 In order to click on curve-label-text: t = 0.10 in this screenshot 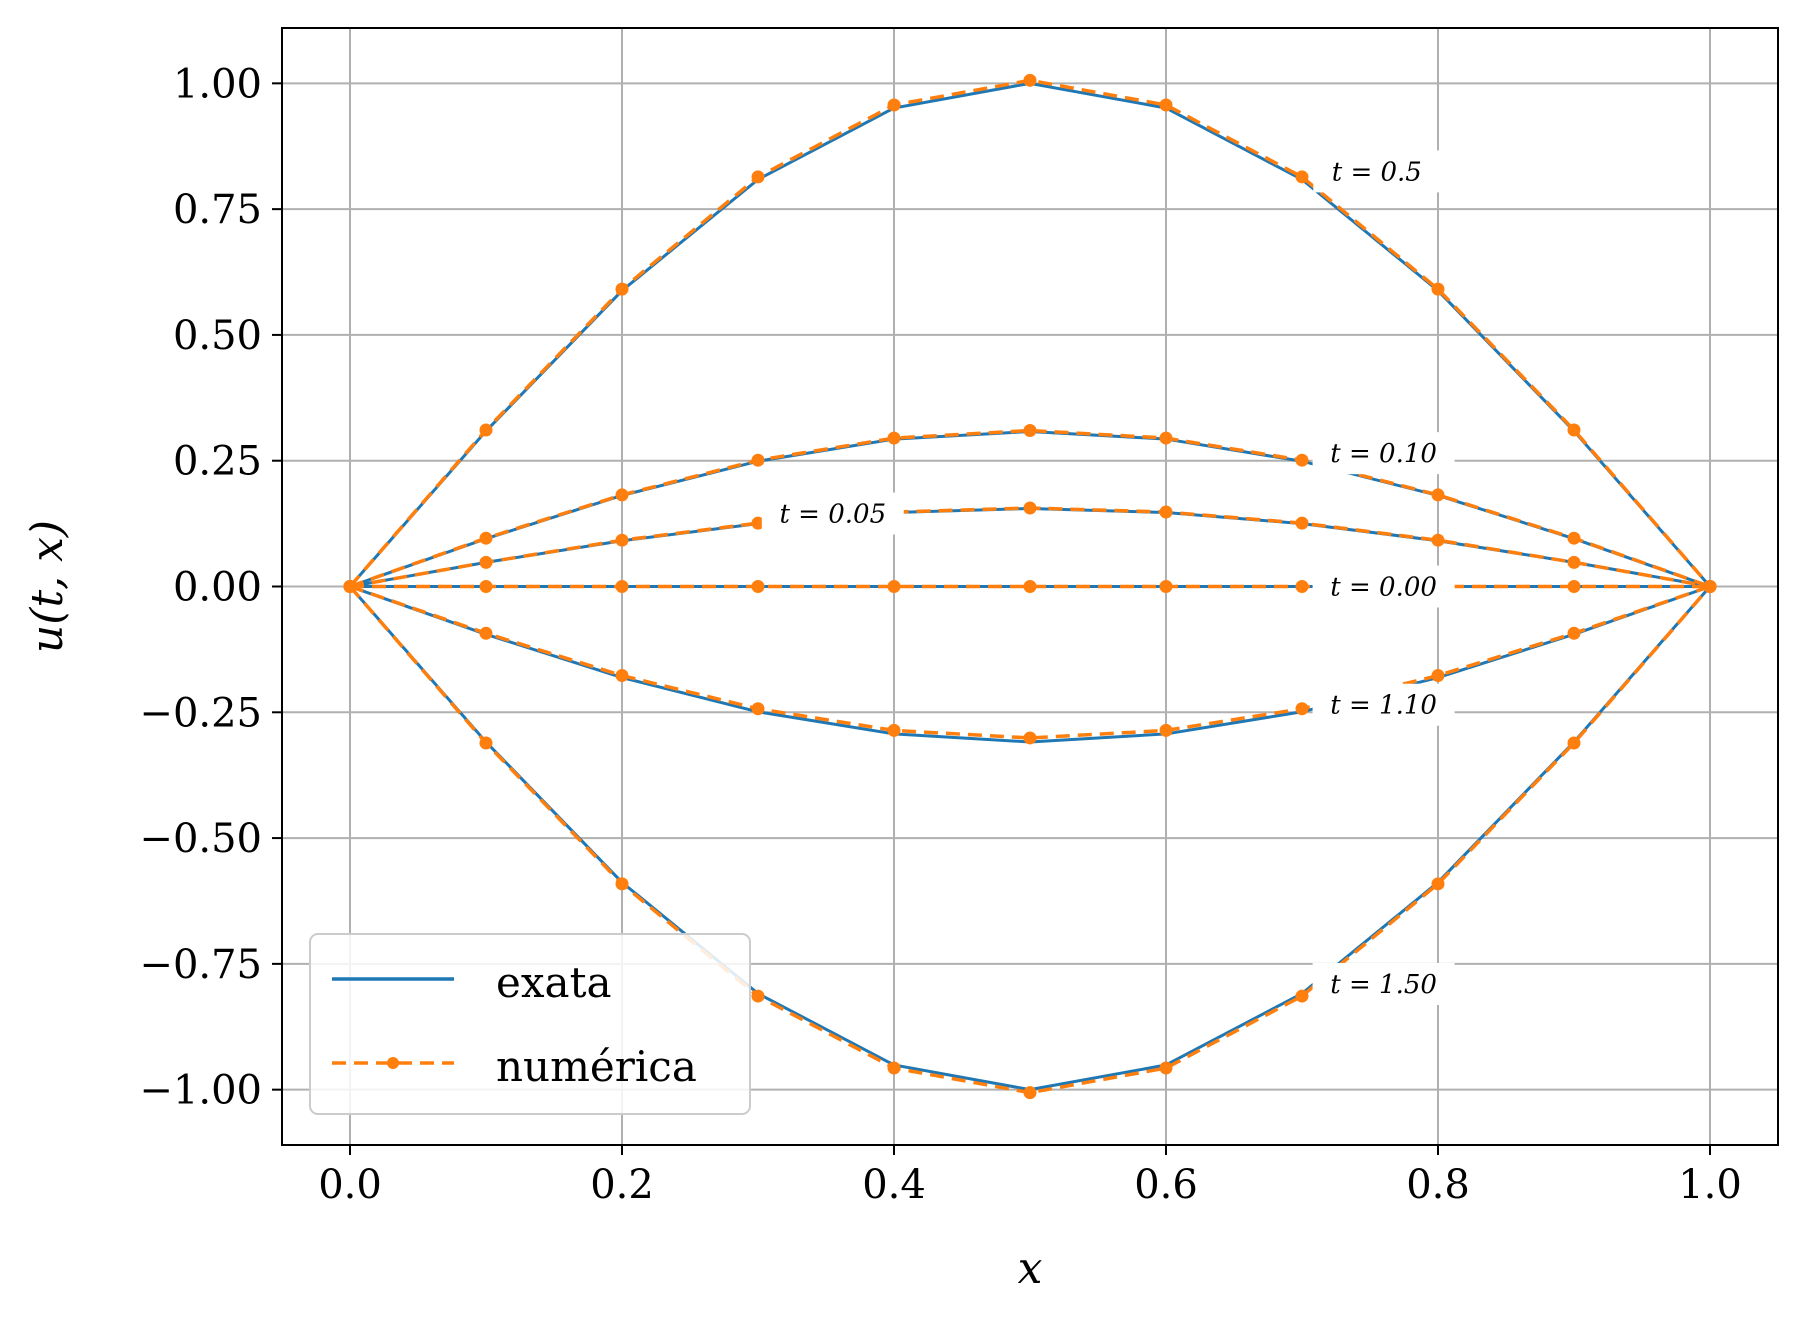, I will do `click(1383, 454)`.